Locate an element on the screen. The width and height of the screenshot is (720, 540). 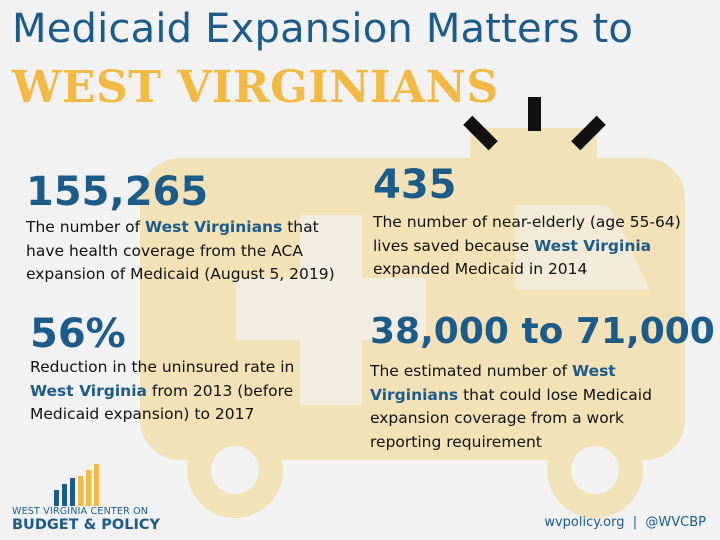
logo-line2: BUDGET & POLICY is located at coordinates (86, 525).